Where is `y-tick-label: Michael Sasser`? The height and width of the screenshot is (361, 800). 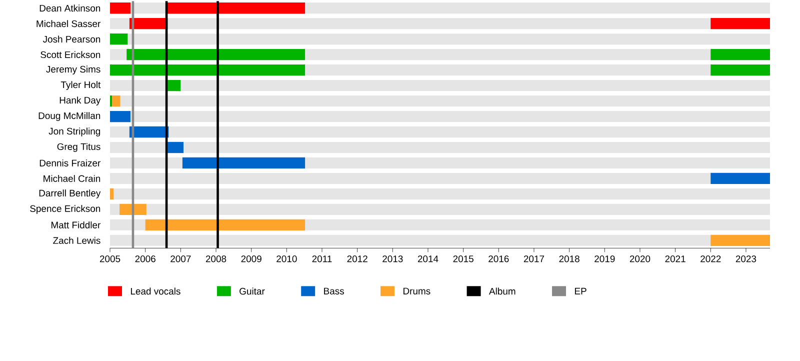
y-tick-label: Michael Sasser is located at coordinates (68, 24).